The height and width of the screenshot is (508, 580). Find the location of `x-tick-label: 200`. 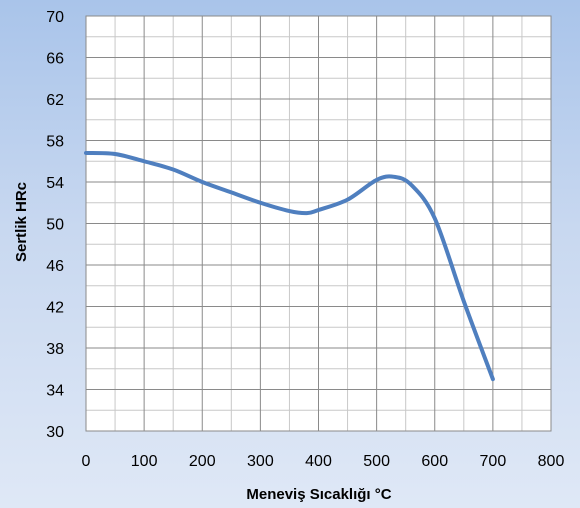

x-tick-label: 200 is located at coordinates (202, 461).